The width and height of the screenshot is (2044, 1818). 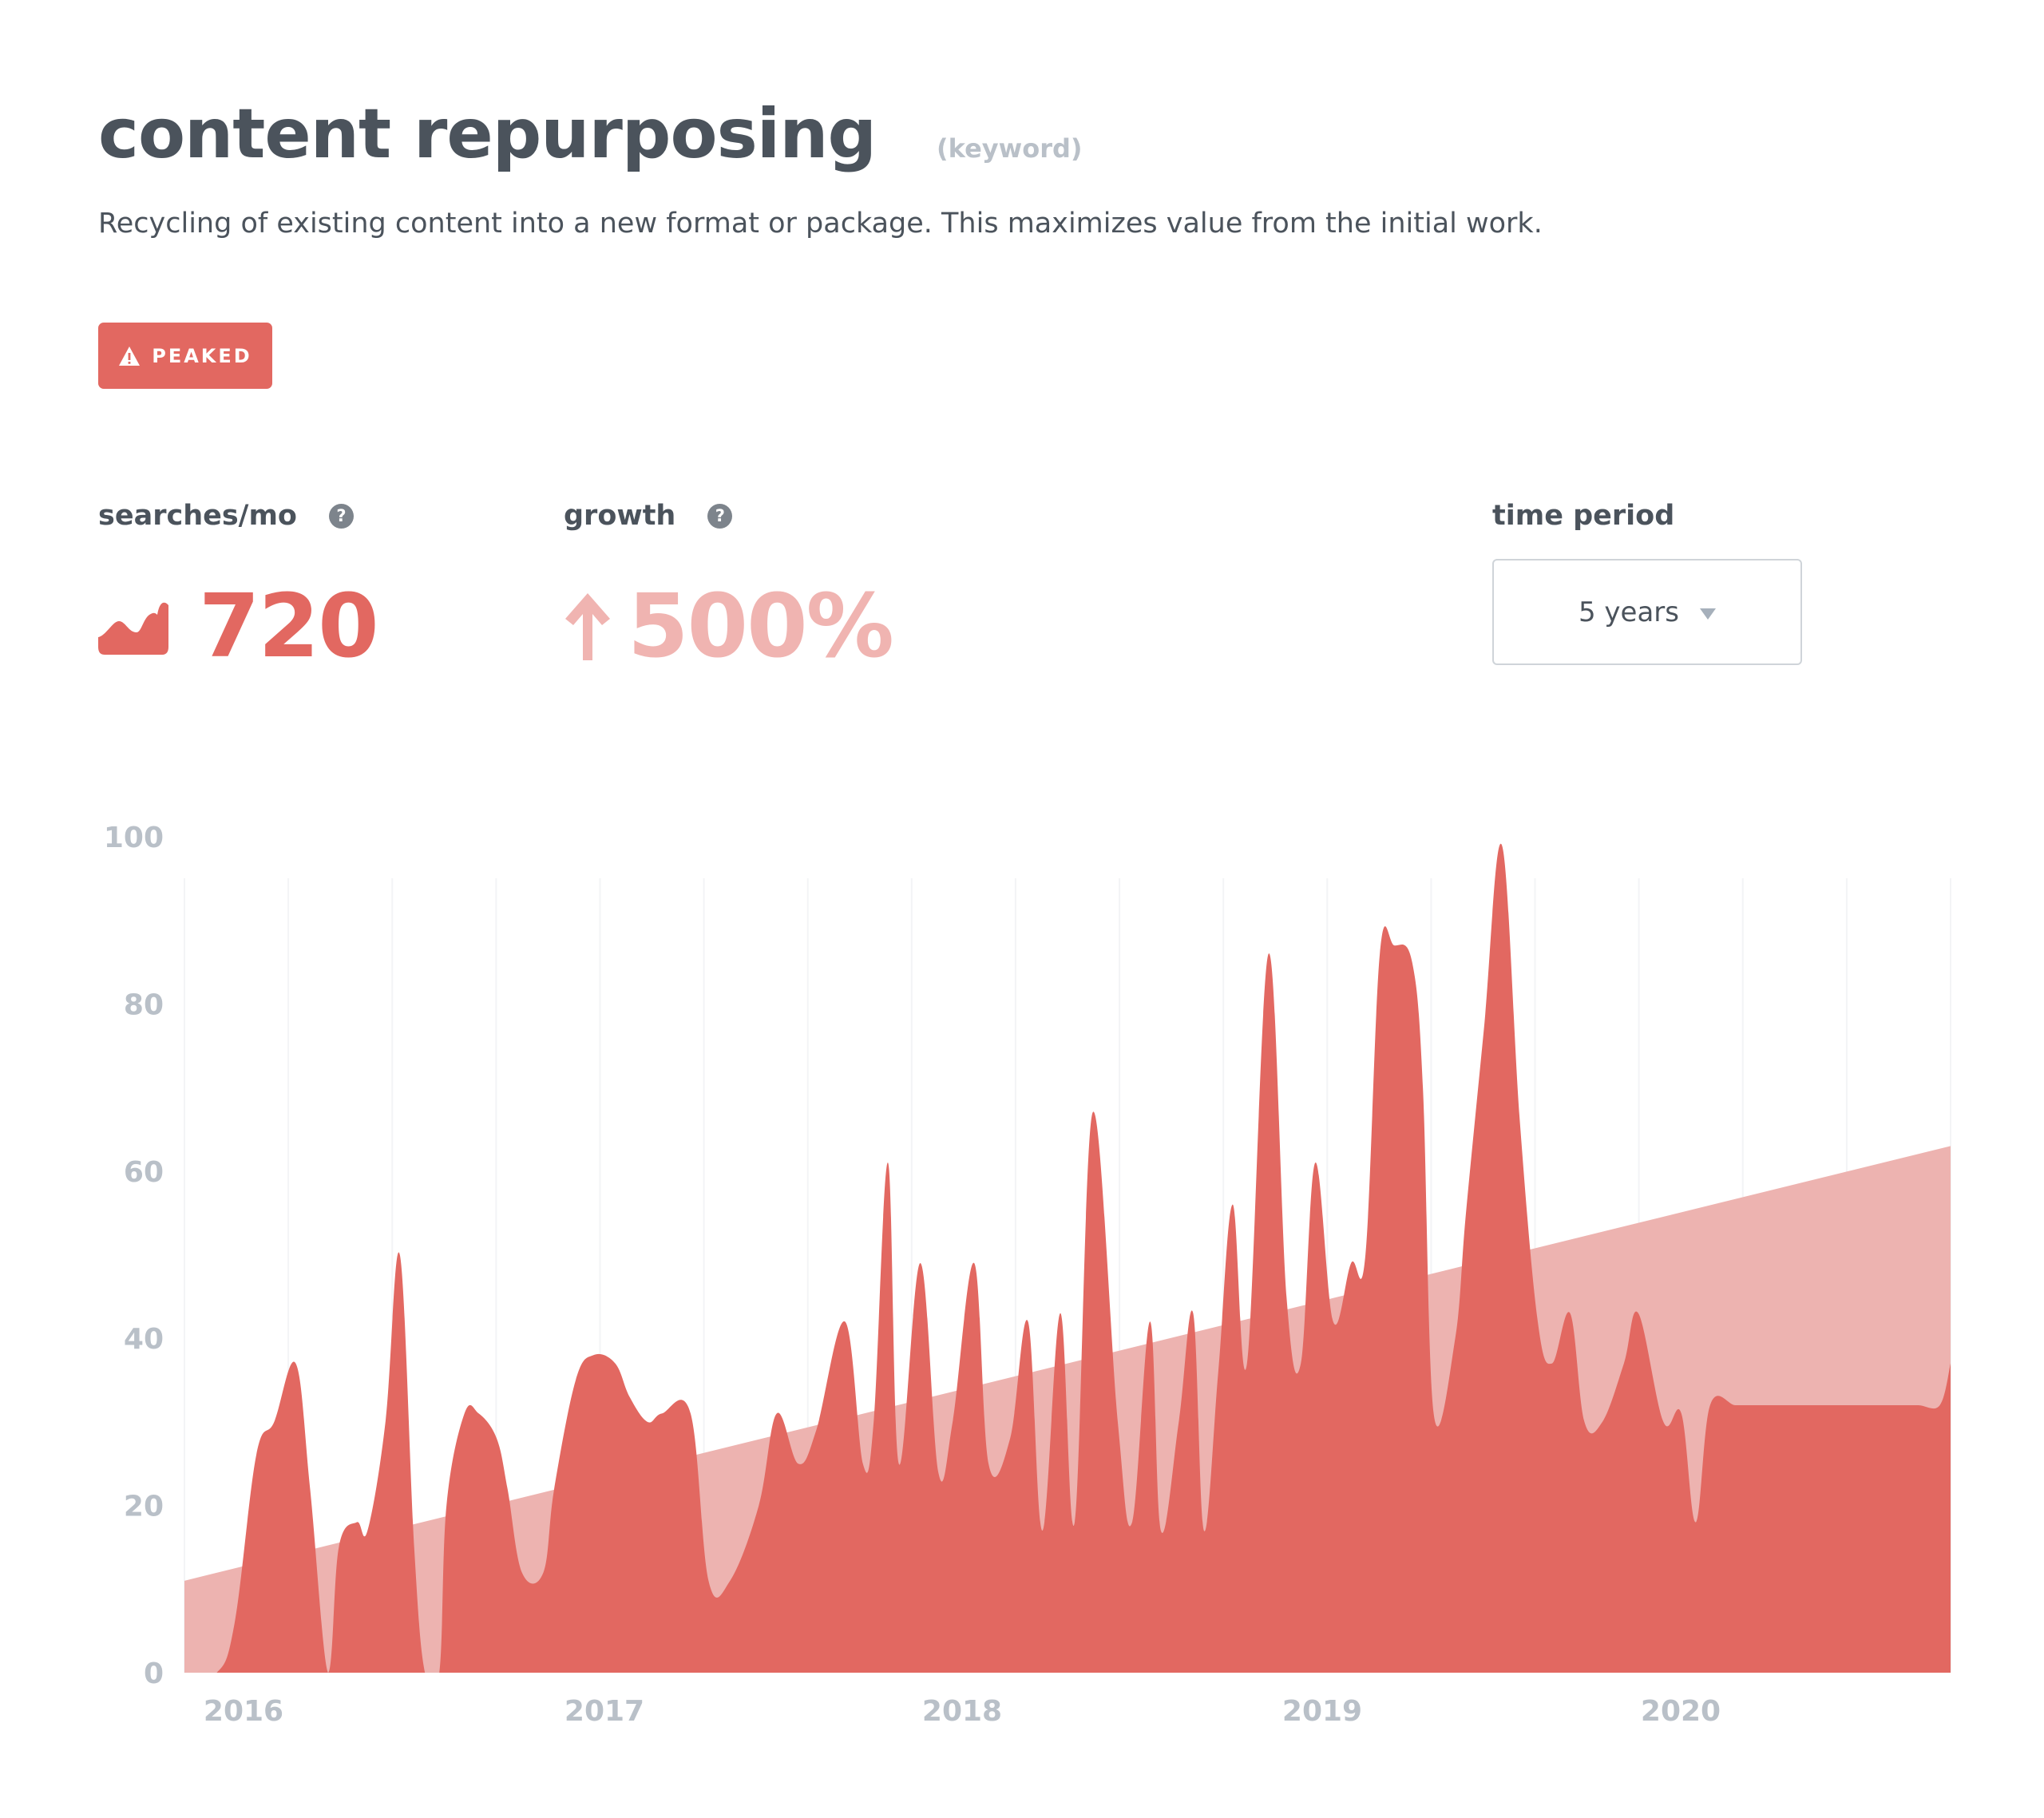 What do you see at coordinates (134, 838) in the screenshot?
I see `y-tick-label: 100` at bounding box center [134, 838].